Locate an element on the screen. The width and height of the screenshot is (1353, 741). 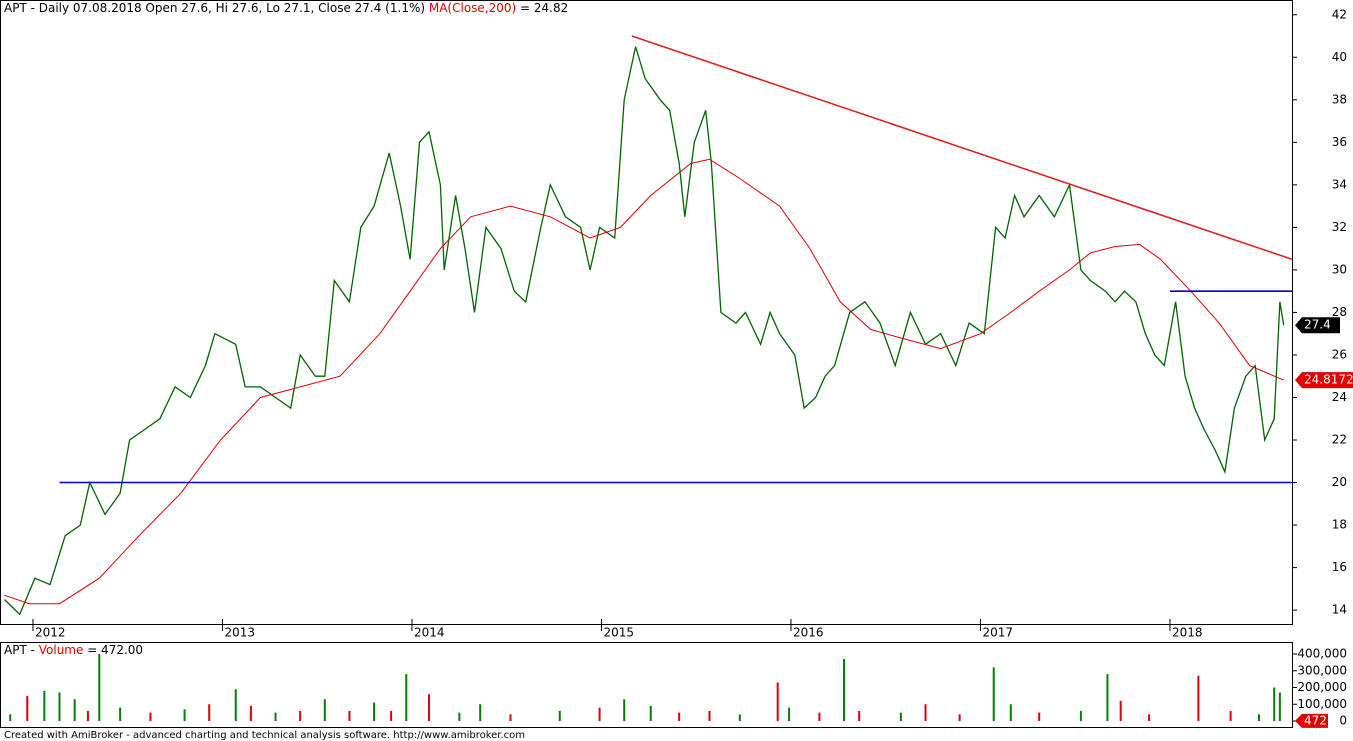
y-tick-label: 400,000 is located at coordinates (1322, 654).